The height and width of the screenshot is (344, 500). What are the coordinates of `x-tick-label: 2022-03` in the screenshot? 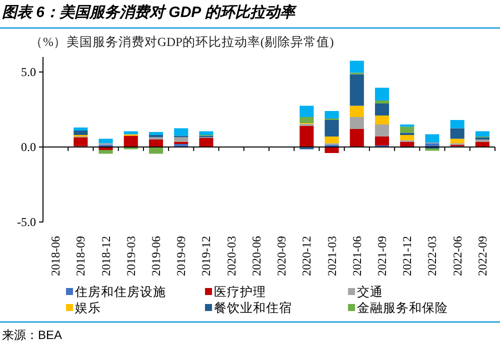 It's located at (432, 256).